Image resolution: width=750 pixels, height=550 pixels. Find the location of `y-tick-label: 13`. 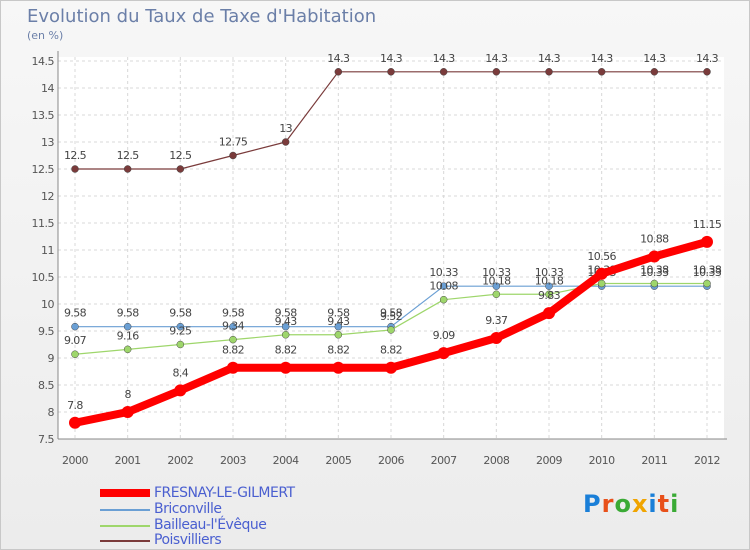

y-tick-label: 13 is located at coordinates (47, 142).